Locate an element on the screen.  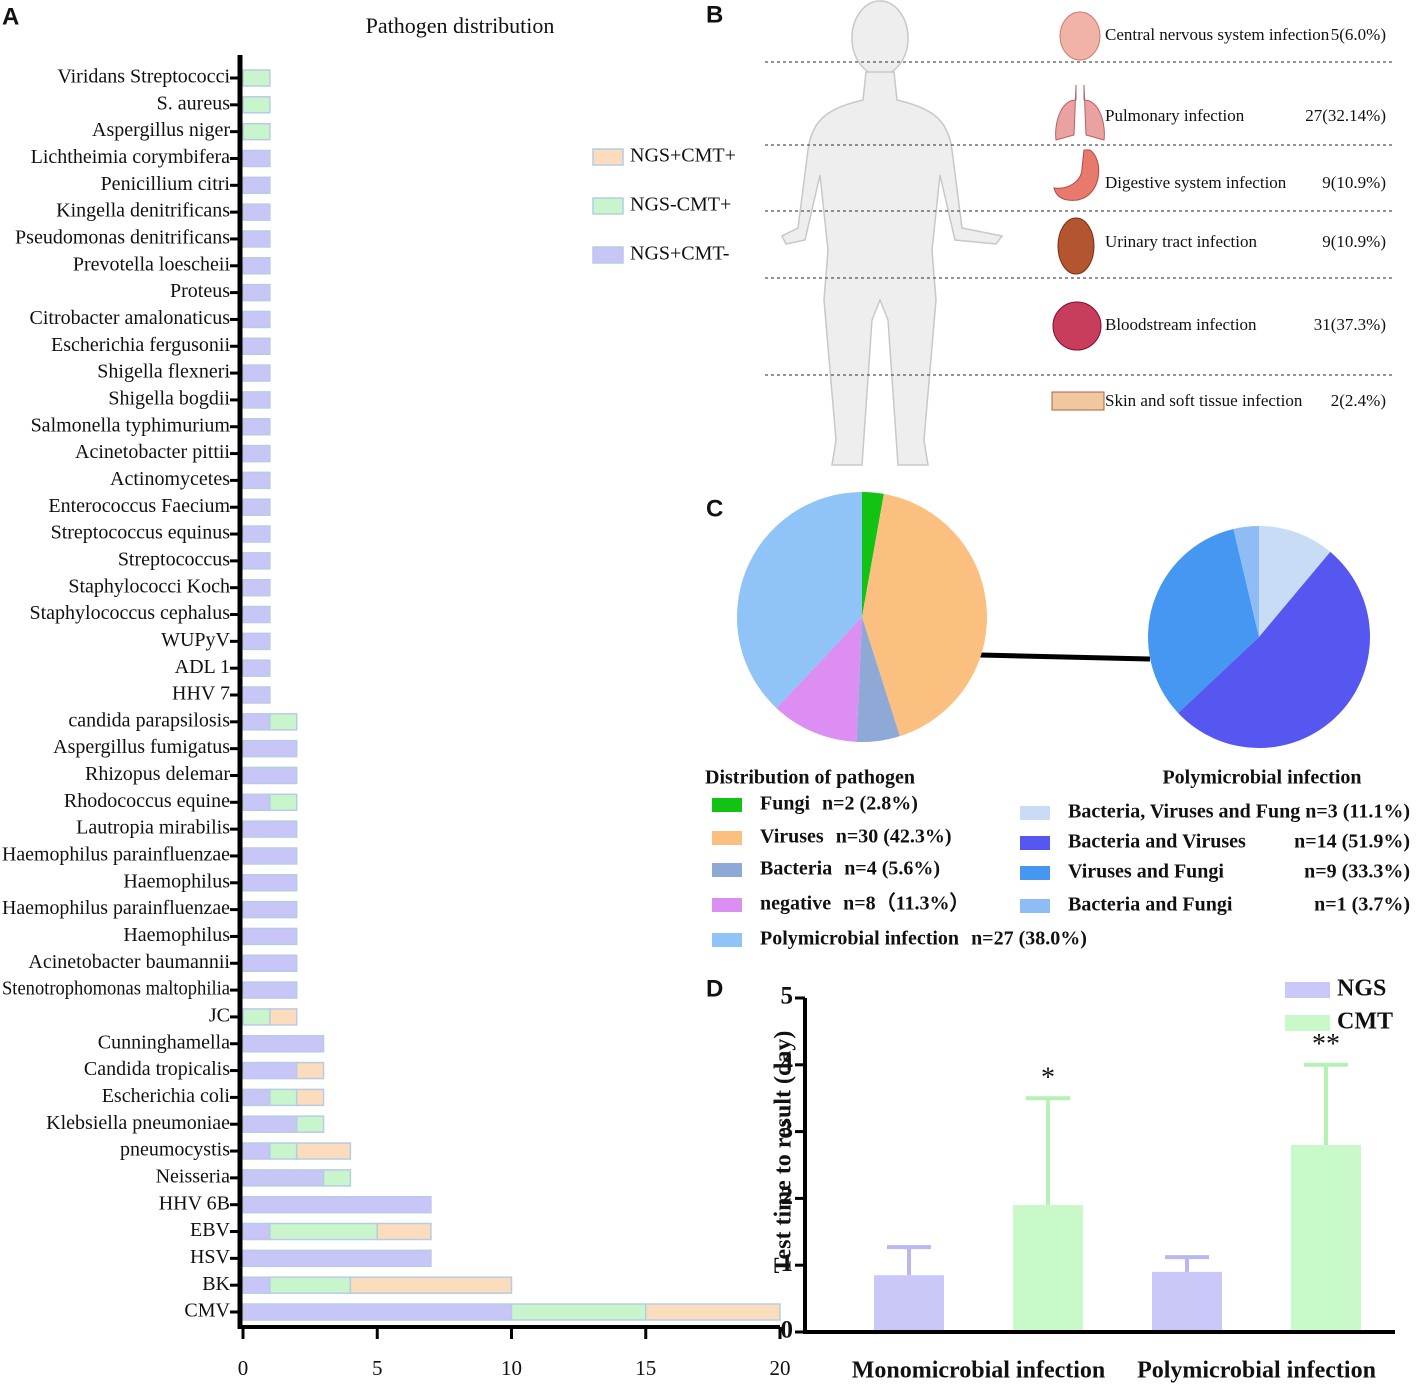
y-tick-label: HHV 6B is located at coordinates (194, 1203).